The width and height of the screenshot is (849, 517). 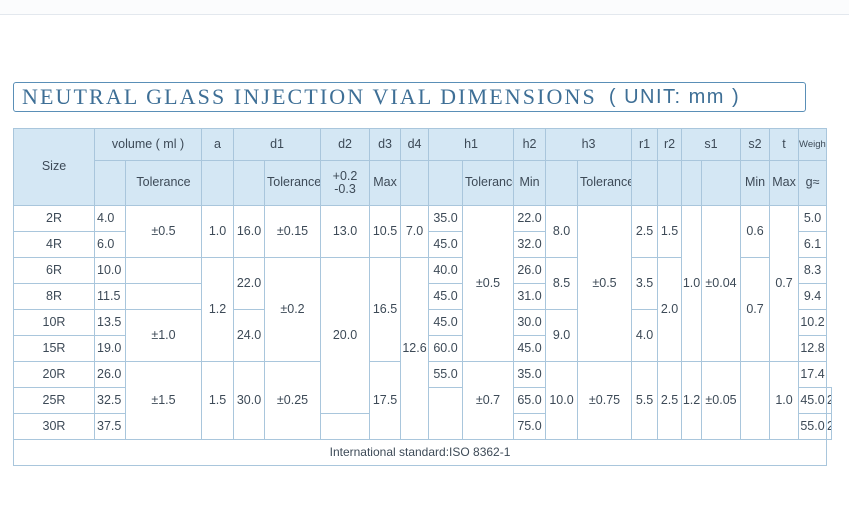 What do you see at coordinates (670, 183) in the screenshot?
I see `header-r2-value` at bounding box center [670, 183].